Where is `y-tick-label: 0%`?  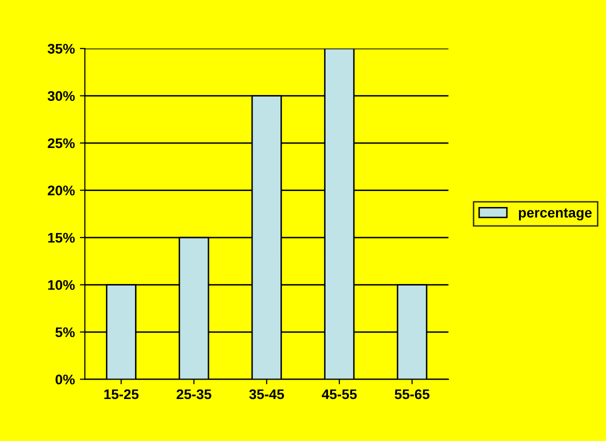
y-tick-label: 0% is located at coordinates (65, 379).